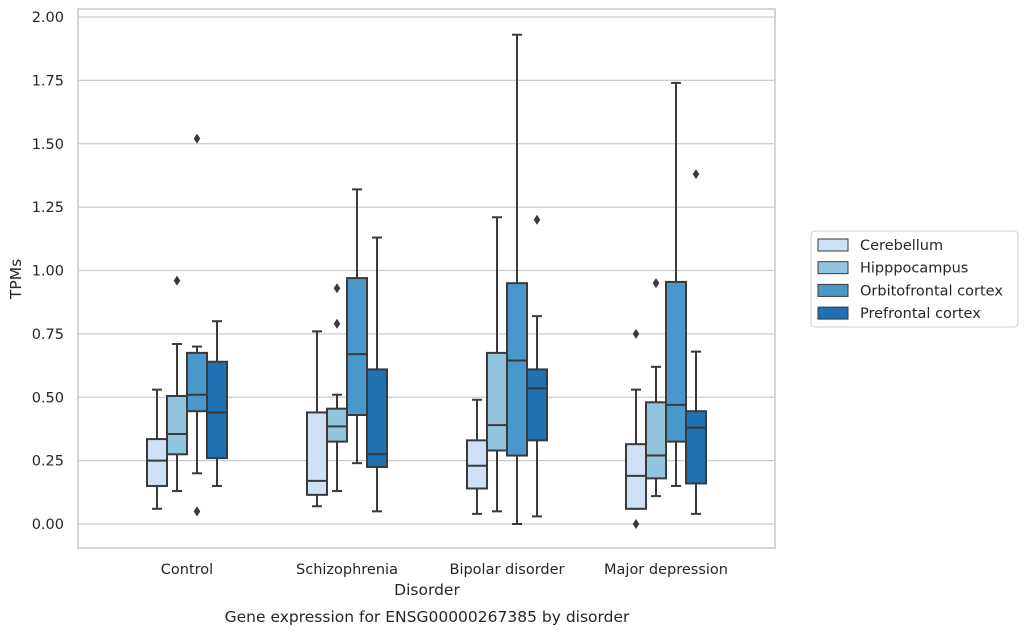 The image size is (1028, 634). What do you see at coordinates (914, 269) in the screenshot?
I see `legend-label: Hipppocampus` at bounding box center [914, 269].